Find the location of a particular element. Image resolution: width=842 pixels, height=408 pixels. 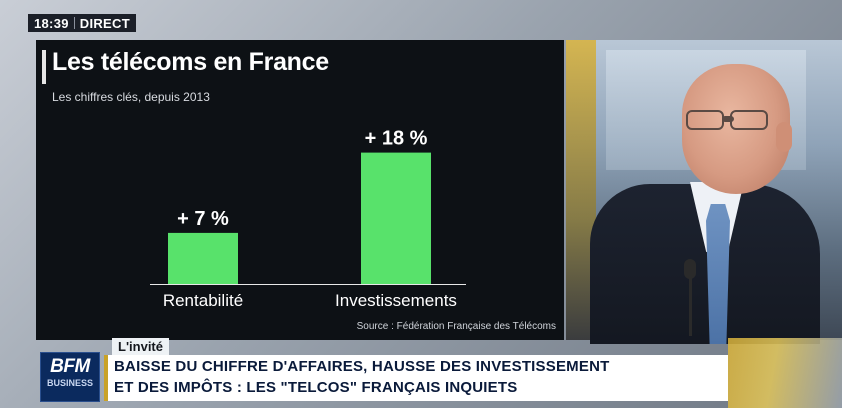

live-clock: 18:39 DIRECT is located at coordinates (82, 23).